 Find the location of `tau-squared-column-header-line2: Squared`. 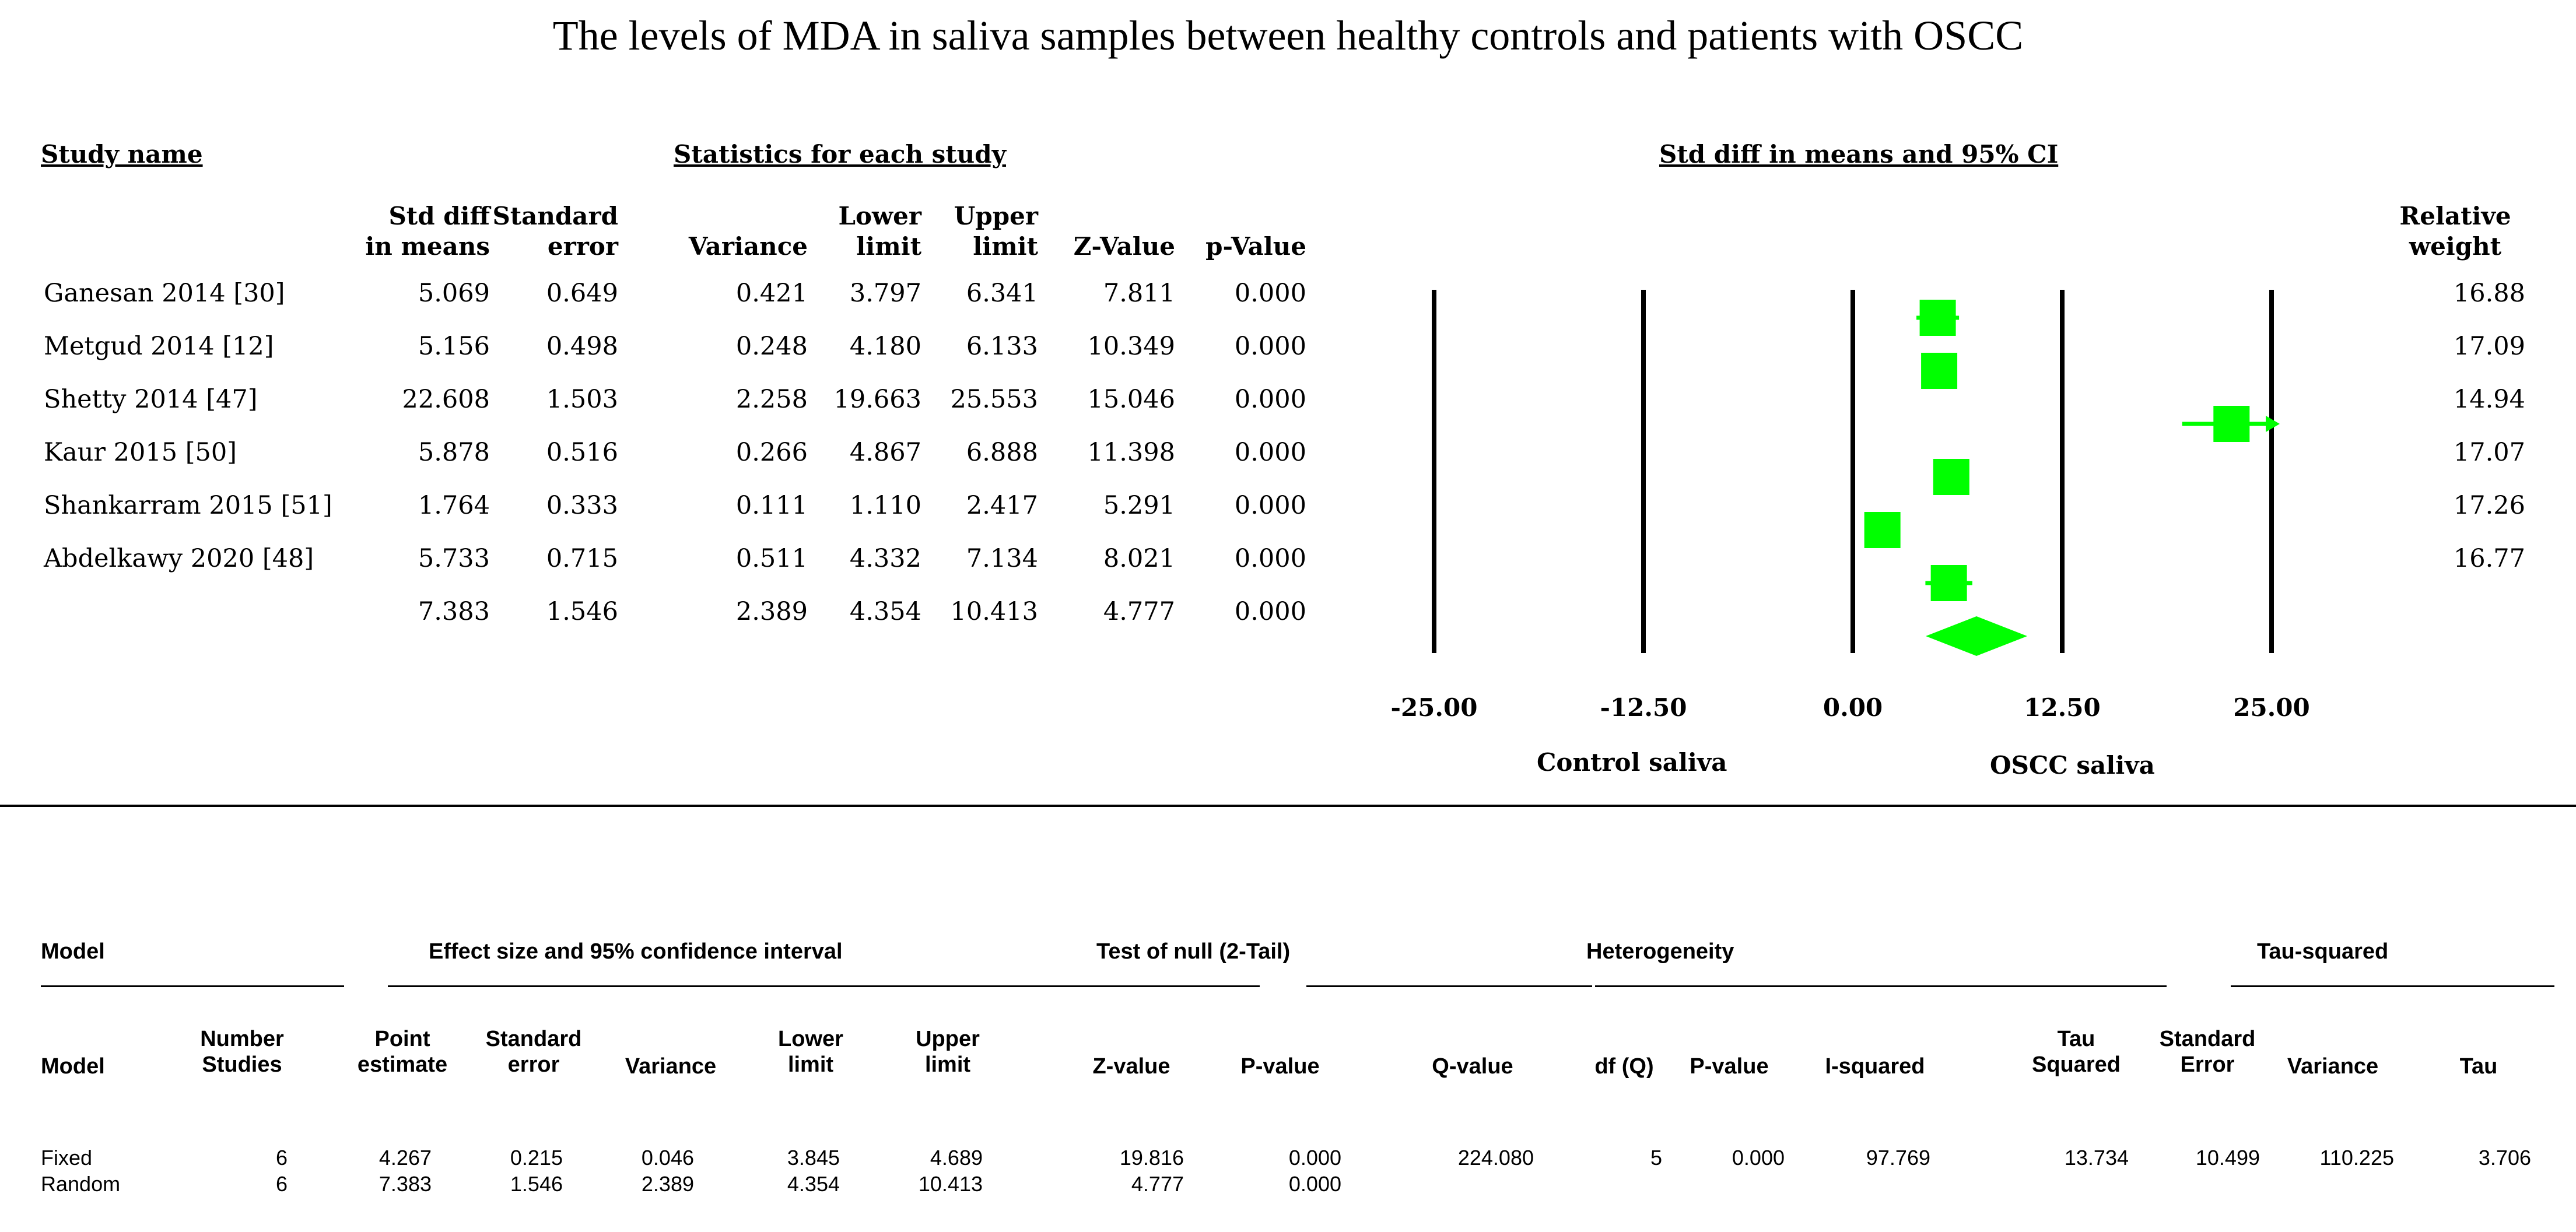

tau-squared-column-header-line2: Squared is located at coordinates (2076, 1064).